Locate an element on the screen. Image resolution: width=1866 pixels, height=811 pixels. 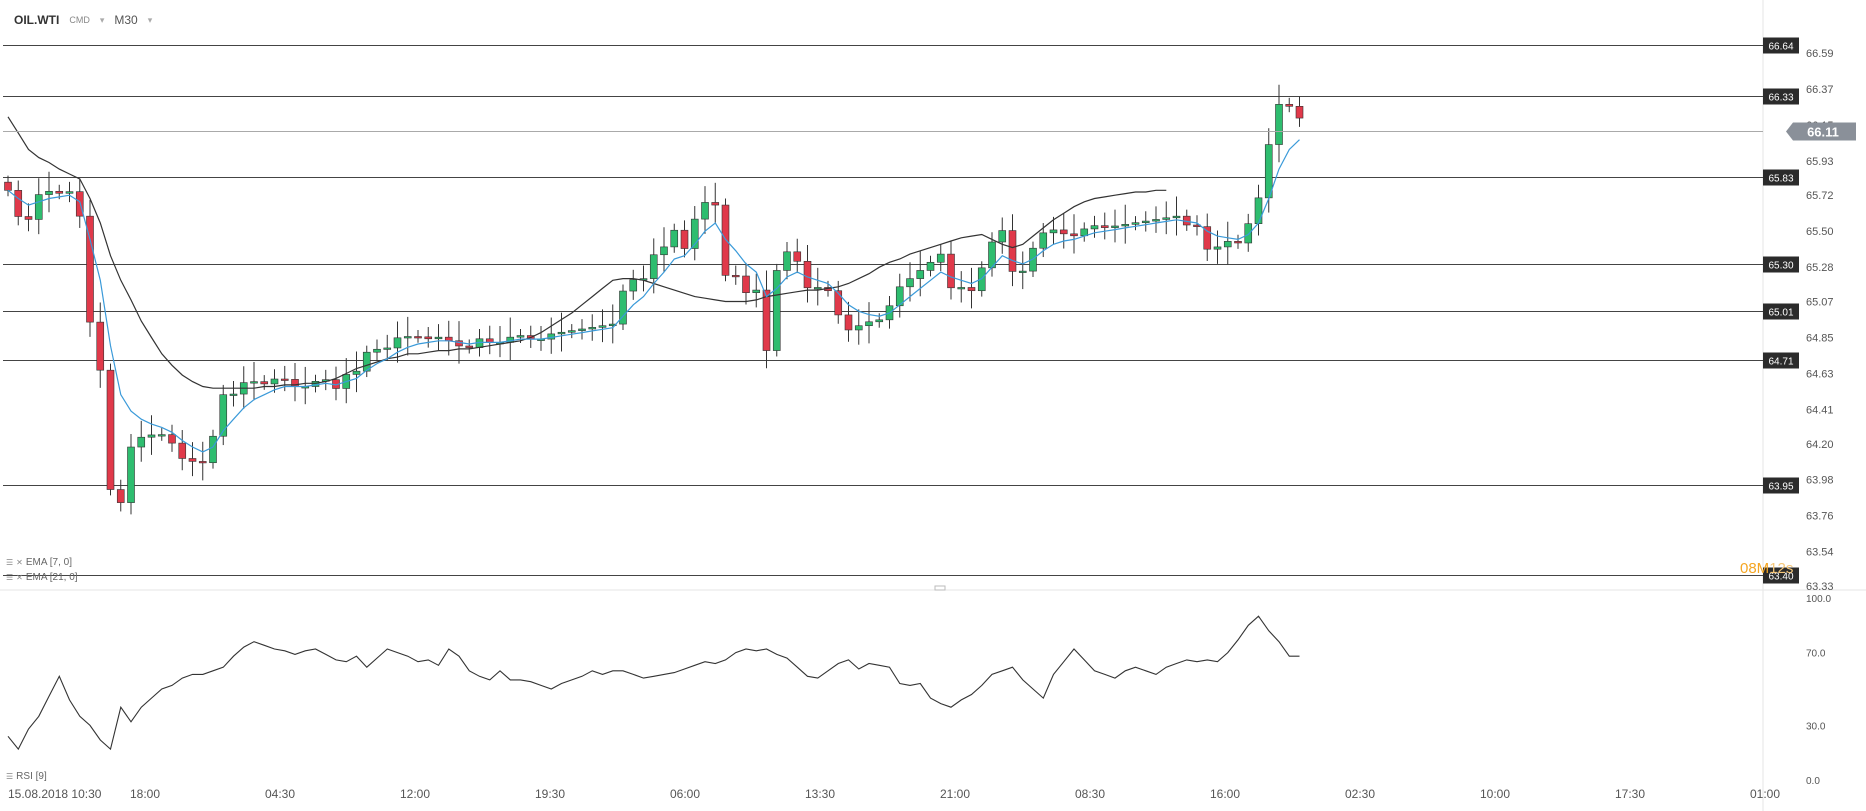
price-tick: 63.54 is located at coordinates (1820, 553).